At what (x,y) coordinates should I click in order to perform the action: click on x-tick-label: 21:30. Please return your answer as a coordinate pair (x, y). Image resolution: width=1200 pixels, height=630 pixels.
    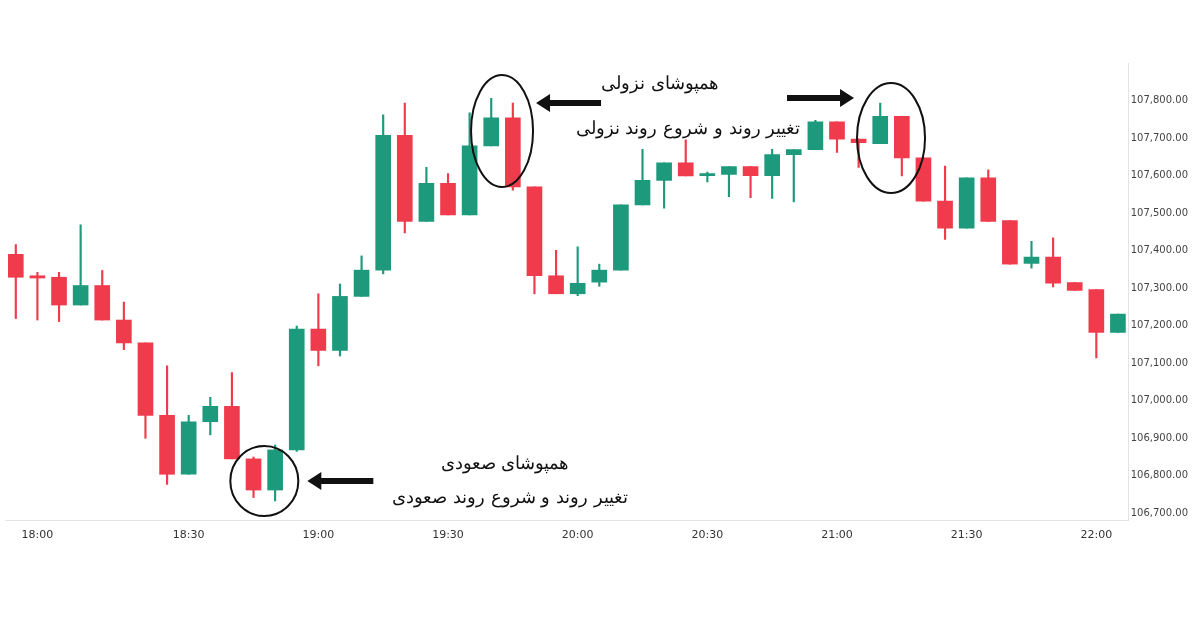
    Looking at the image, I should click on (966, 535).